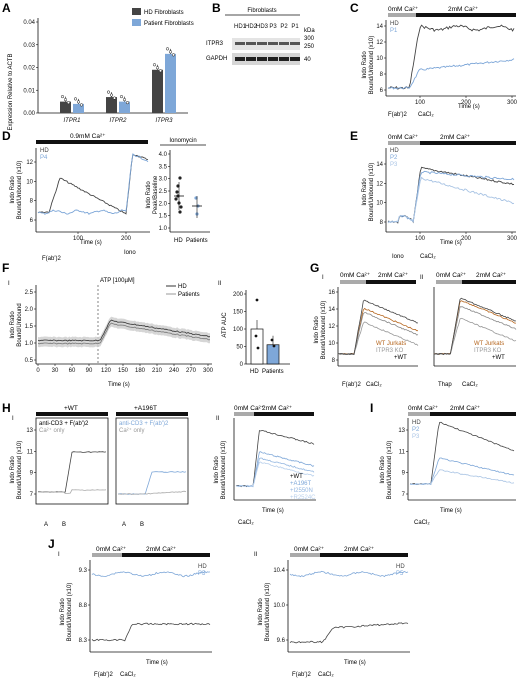  I want to click on y-tick-label: 7, so click(32, 495).